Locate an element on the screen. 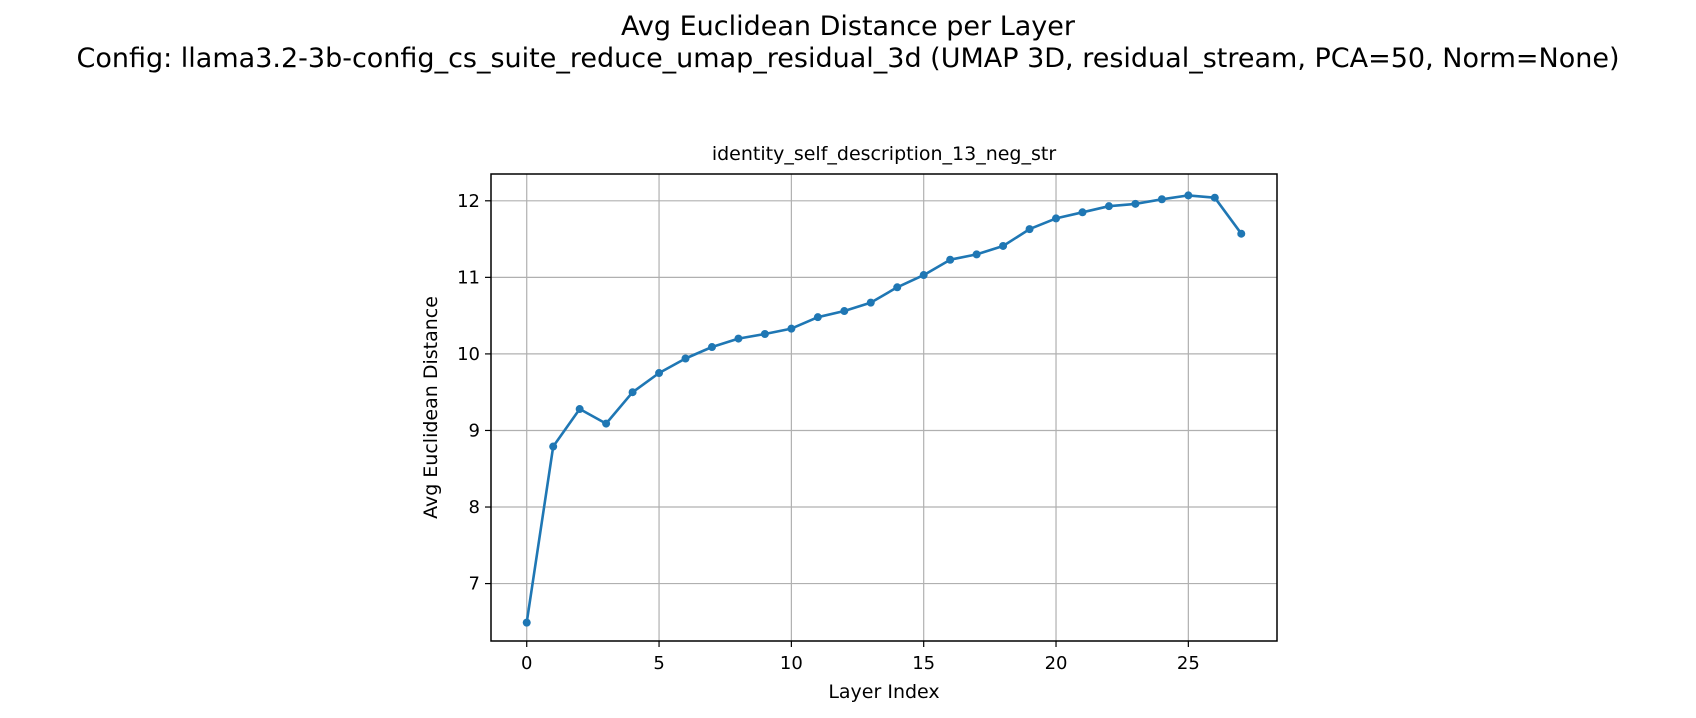 This screenshot has height=718, width=1696. x-tick-label: 25 is located at coordinates (1188, 663).